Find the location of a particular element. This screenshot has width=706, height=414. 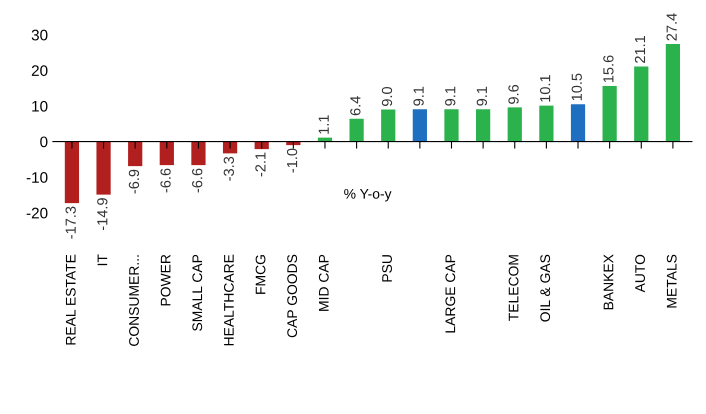

data-label: -17.3 is located at coordinates (71, 222).